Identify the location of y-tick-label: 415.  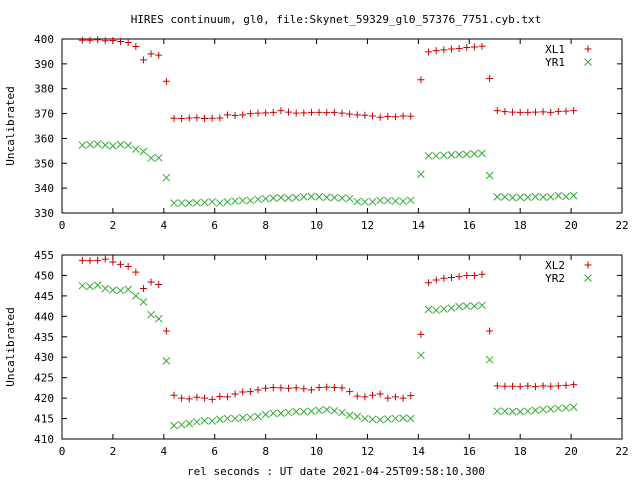
(44, 419).